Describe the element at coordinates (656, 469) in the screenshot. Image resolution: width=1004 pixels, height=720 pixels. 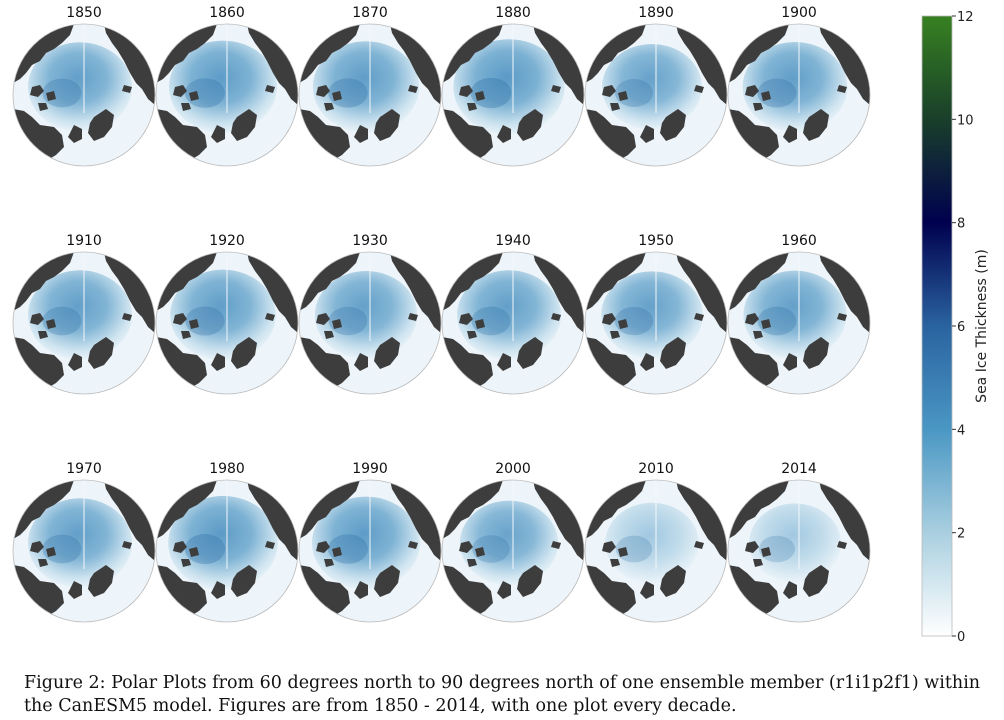
I see `polar-plot-year: 2010` at that location.